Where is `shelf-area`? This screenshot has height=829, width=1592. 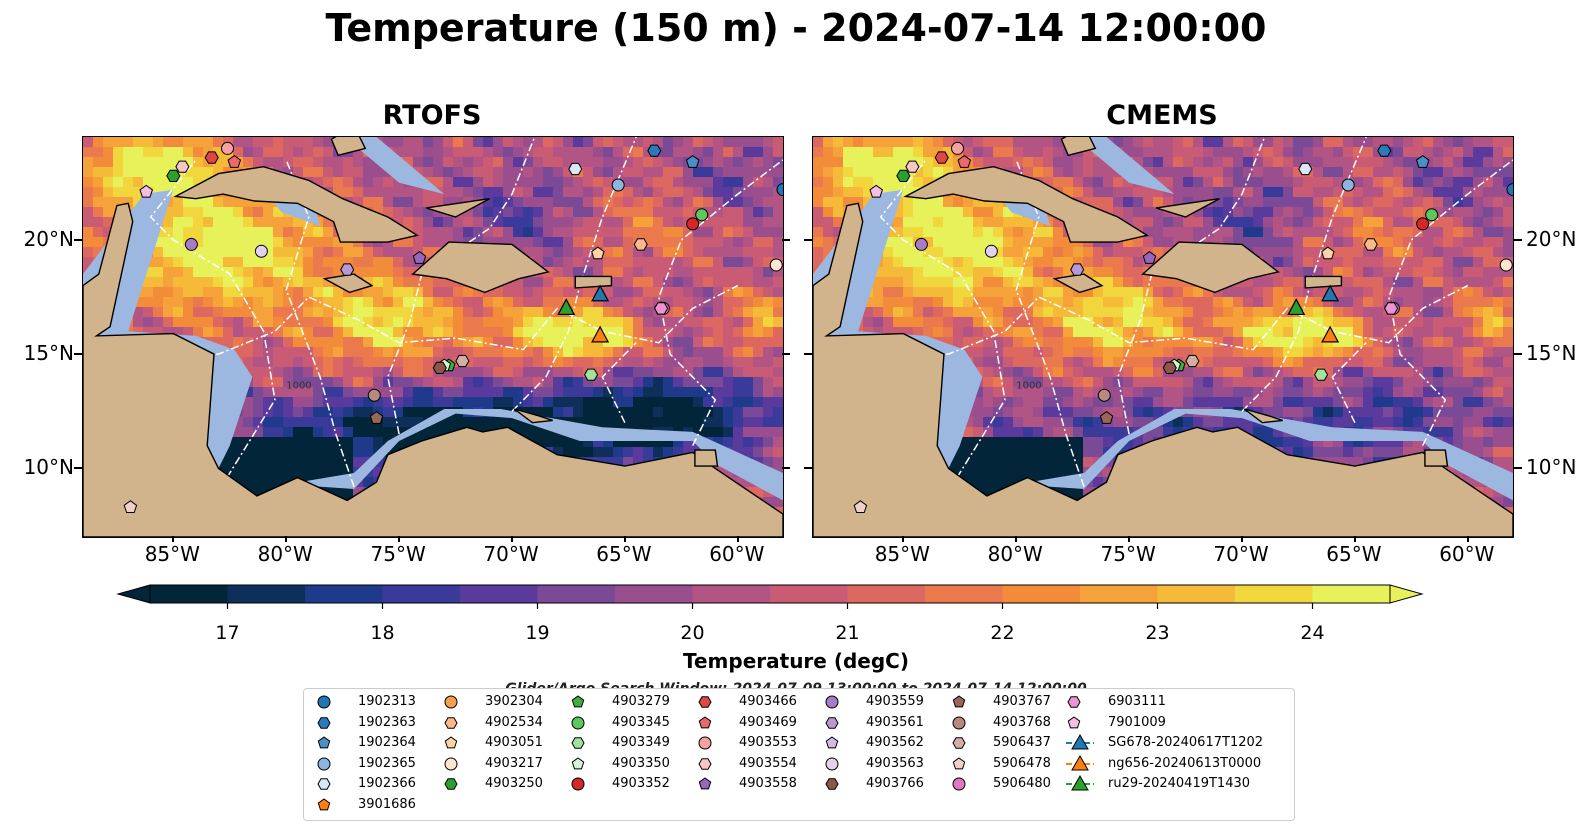
shelf-area is located at coordinates (394, 166).